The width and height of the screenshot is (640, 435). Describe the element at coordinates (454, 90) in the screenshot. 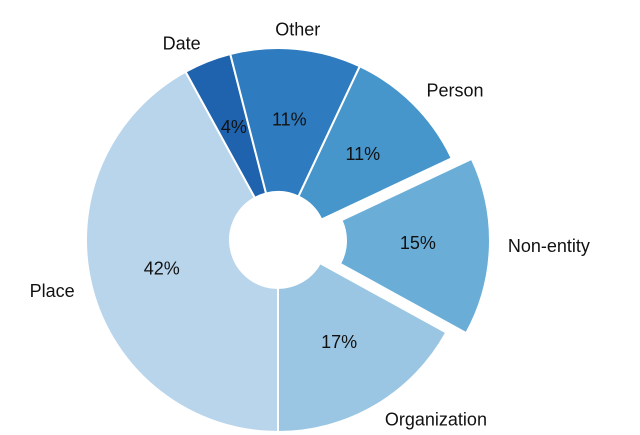

I see `slice-category-label: Person` at that location.